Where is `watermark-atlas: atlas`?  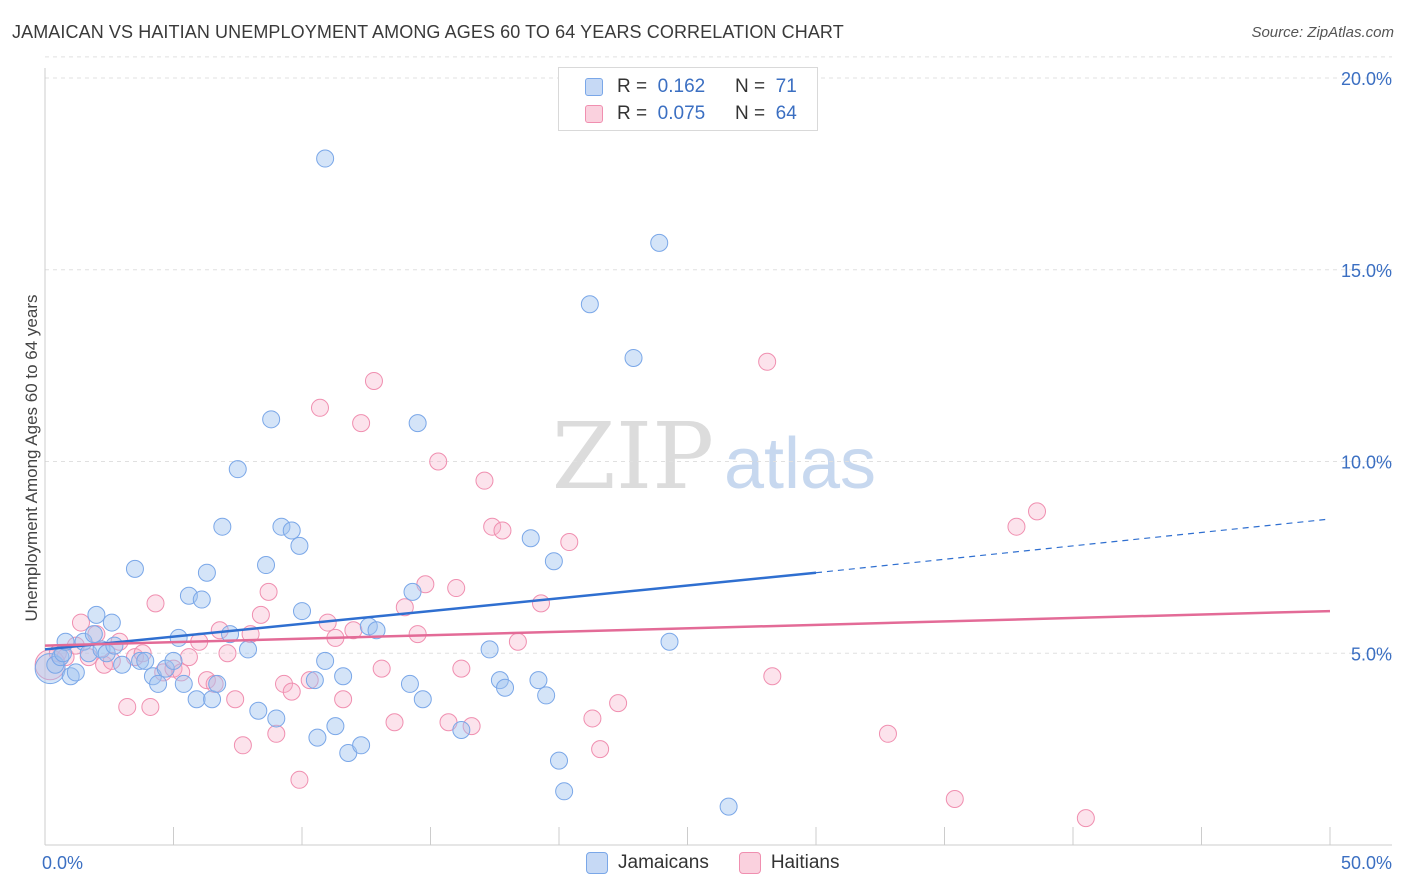 watermark-atlas: atlas is located at coordinates (800, 464).